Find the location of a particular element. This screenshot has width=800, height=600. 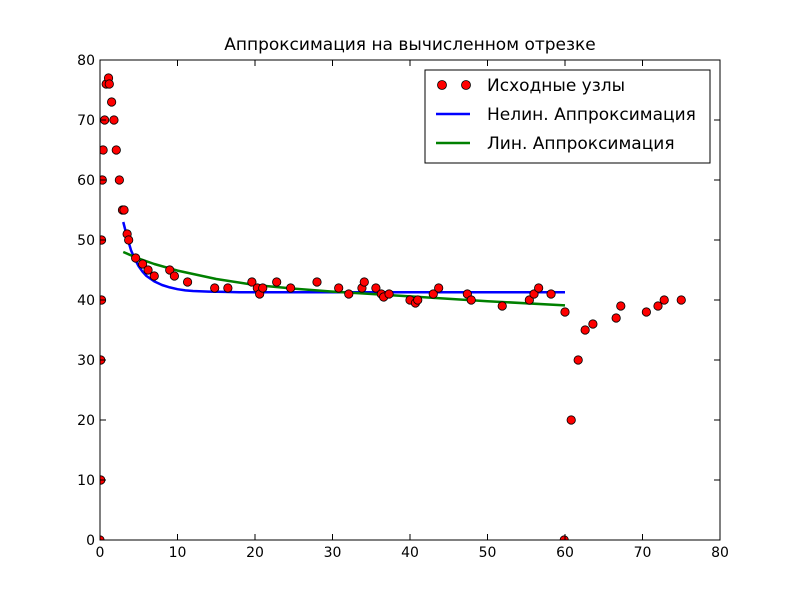

x-tick-label: 60 is located at coordinates (565, 553).